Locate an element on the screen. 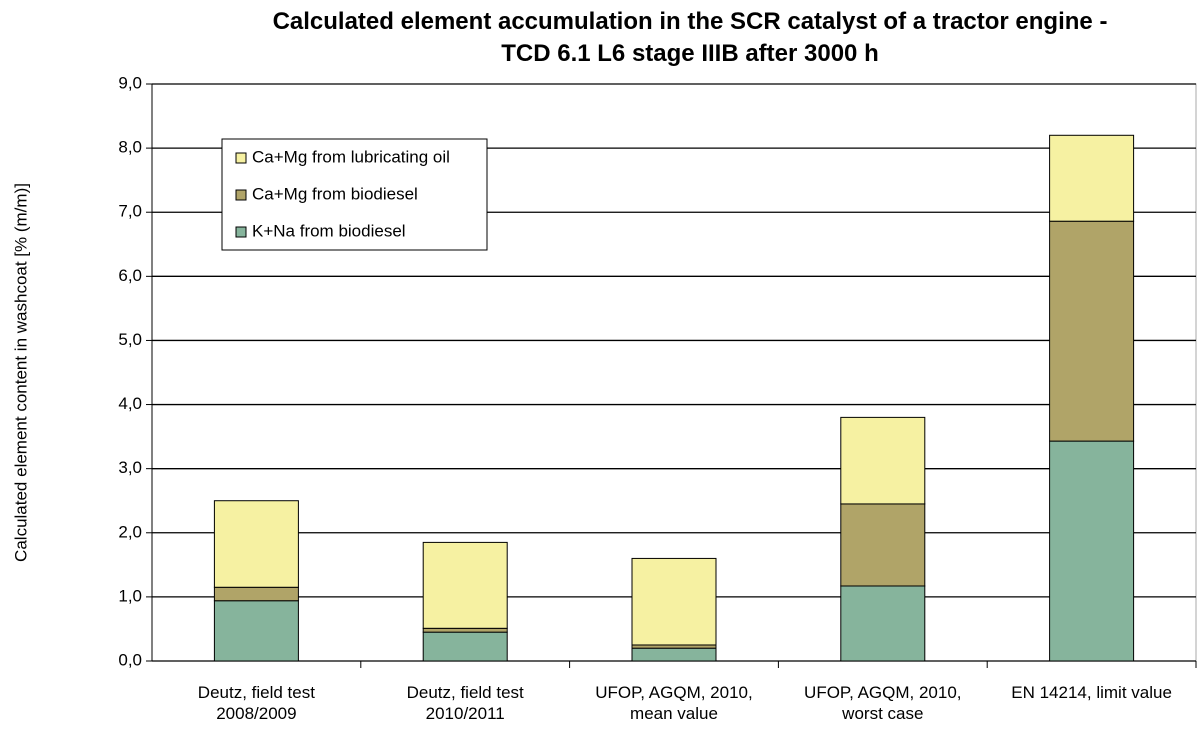 This screenshot has height=731, width=1204. legend-label: Ca+Mg from lubricating oil is located at coordinates (351, 156).